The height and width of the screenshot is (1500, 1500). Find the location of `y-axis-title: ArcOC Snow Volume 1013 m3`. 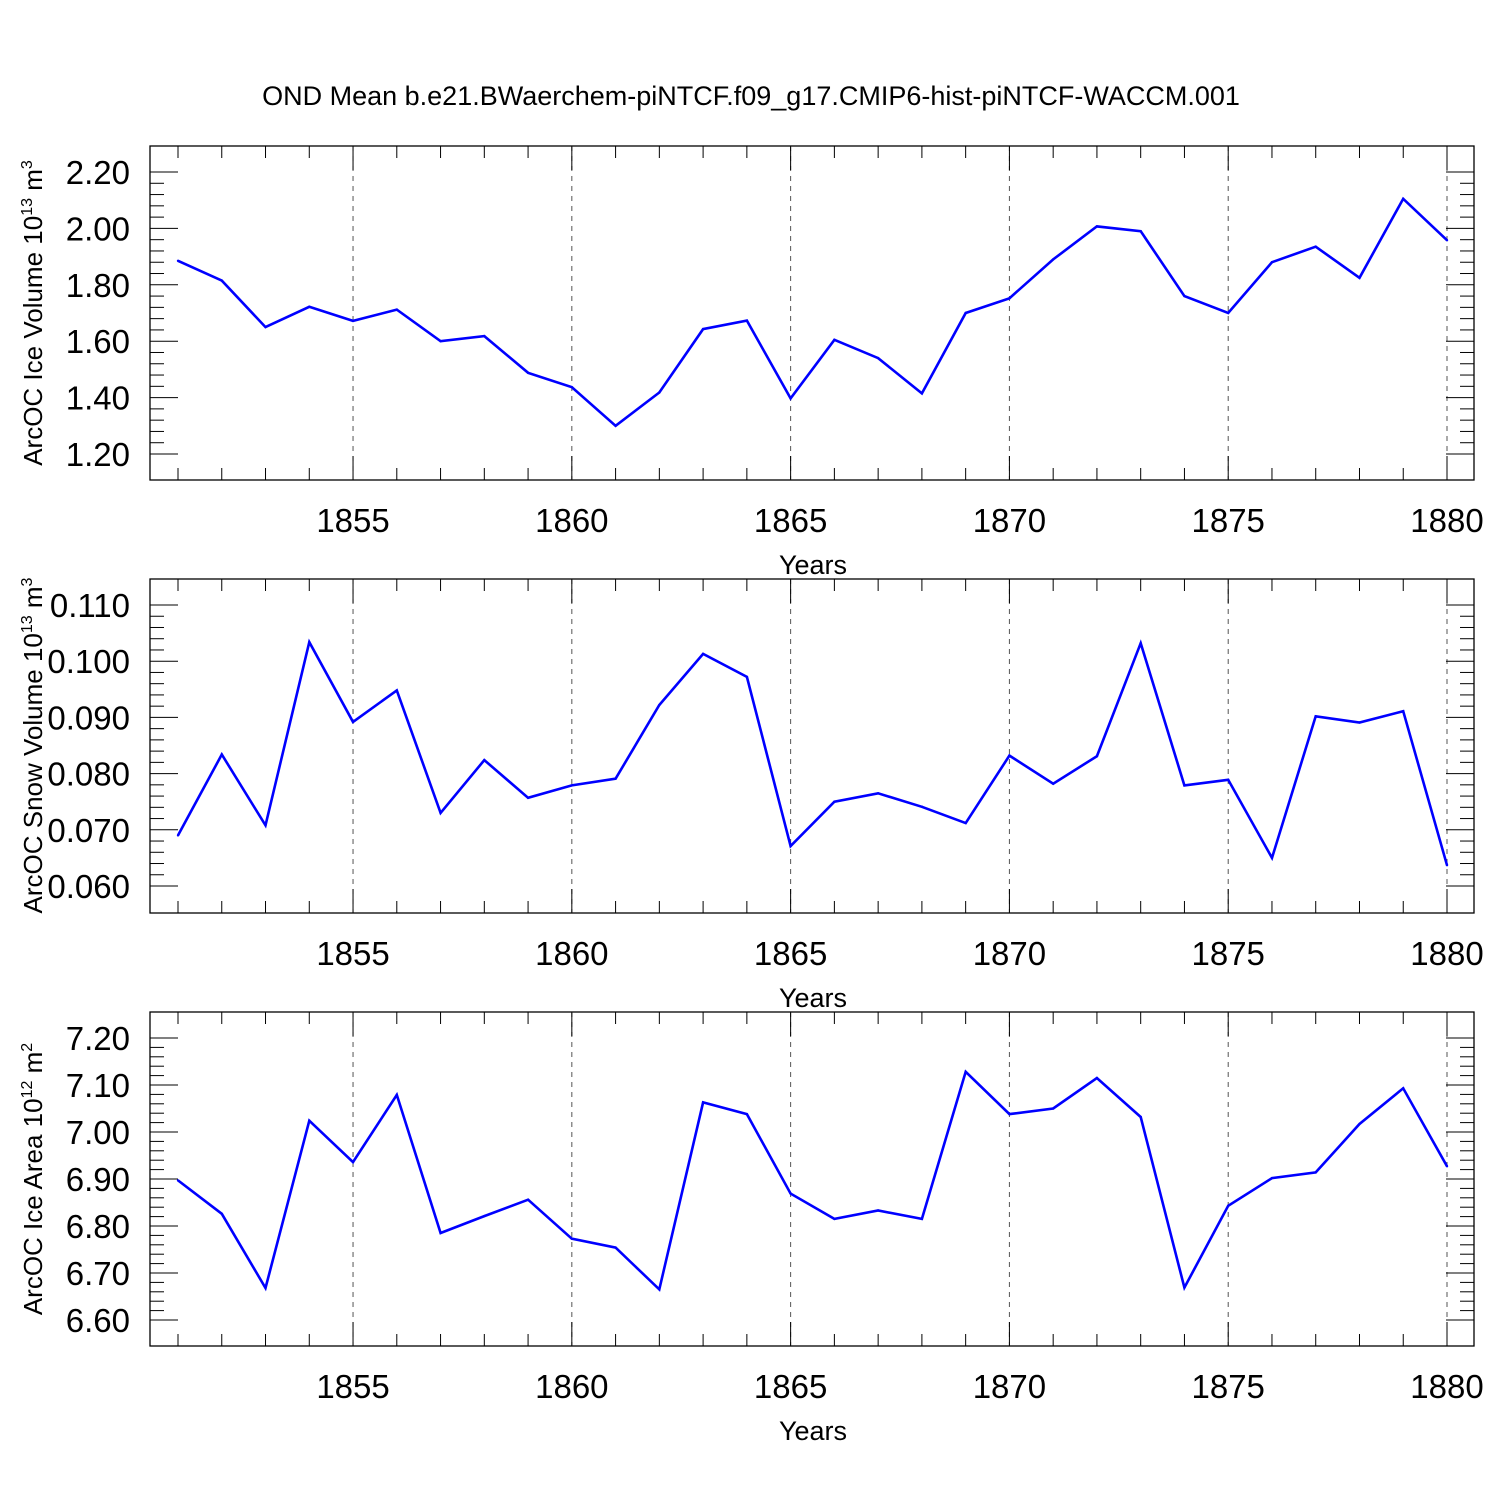

y-axis-title: ArcOC Snow Volume 1013 m3 is located at coordinates (33, 745).